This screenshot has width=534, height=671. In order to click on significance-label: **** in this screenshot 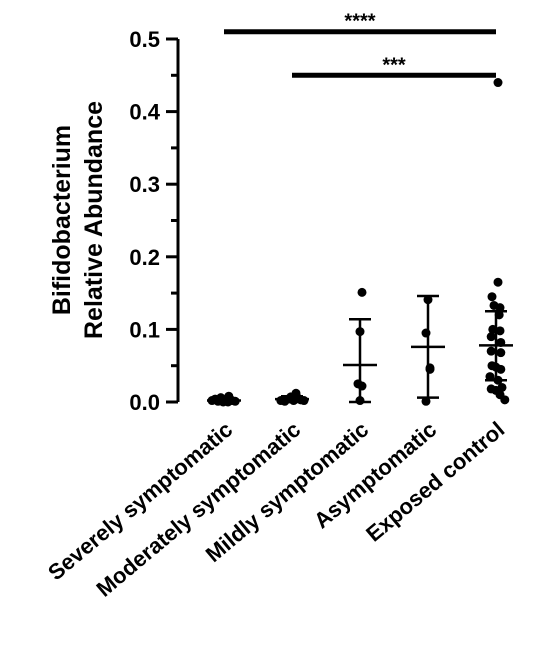, I will do `click(359, 22)`.